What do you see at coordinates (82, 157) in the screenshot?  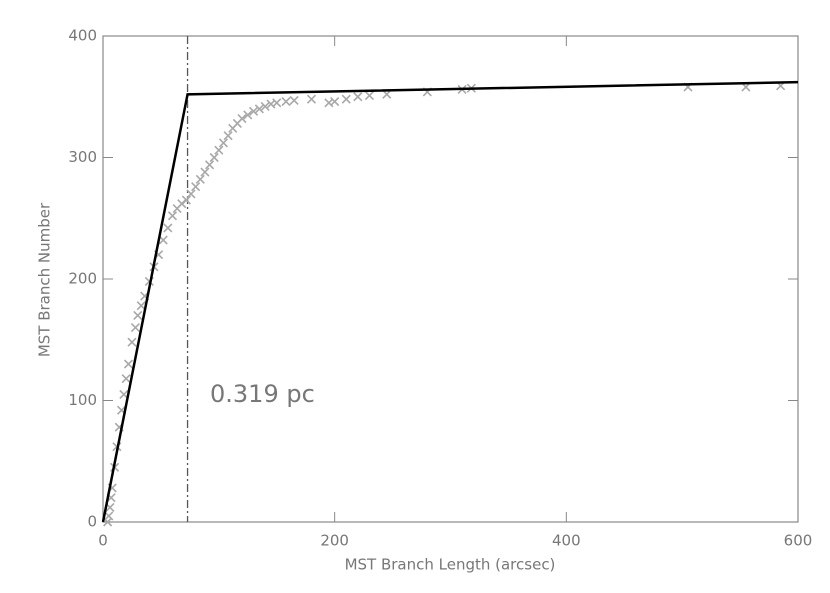 I see `y-tick-label: 300` at bounding box center [82, 157].